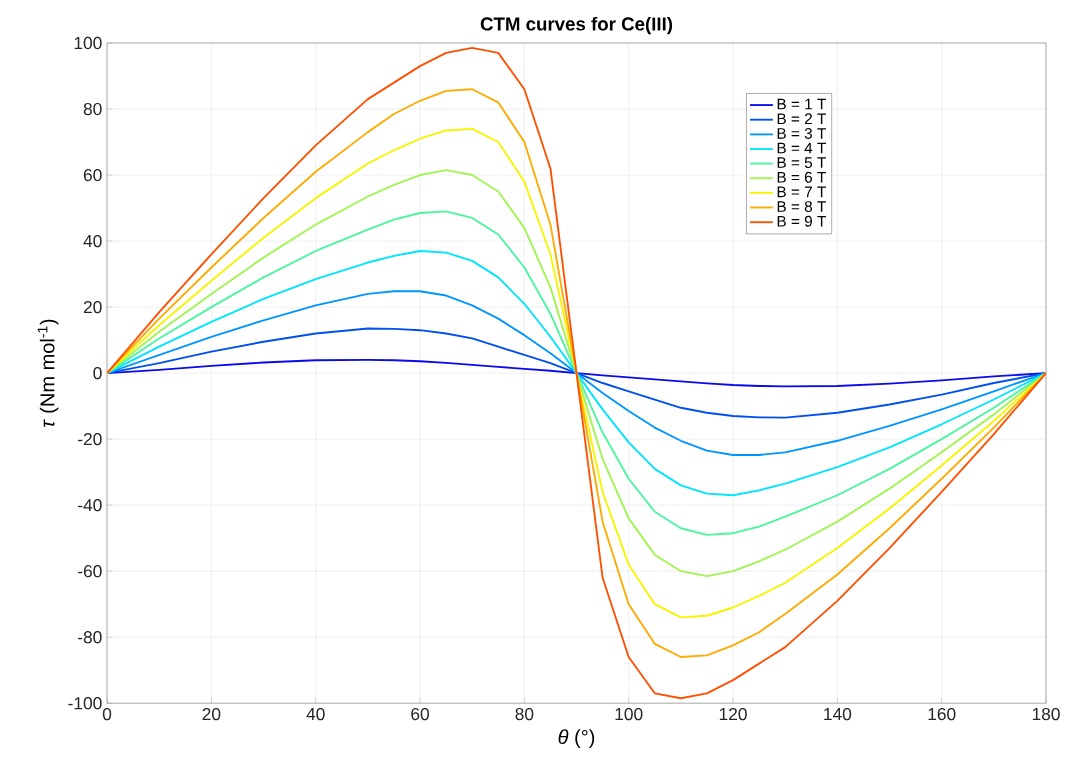 Image resolution: width=1069 pixels, height=769 pixels. I want to click on x-tick-label: 20, so click(211, 714).